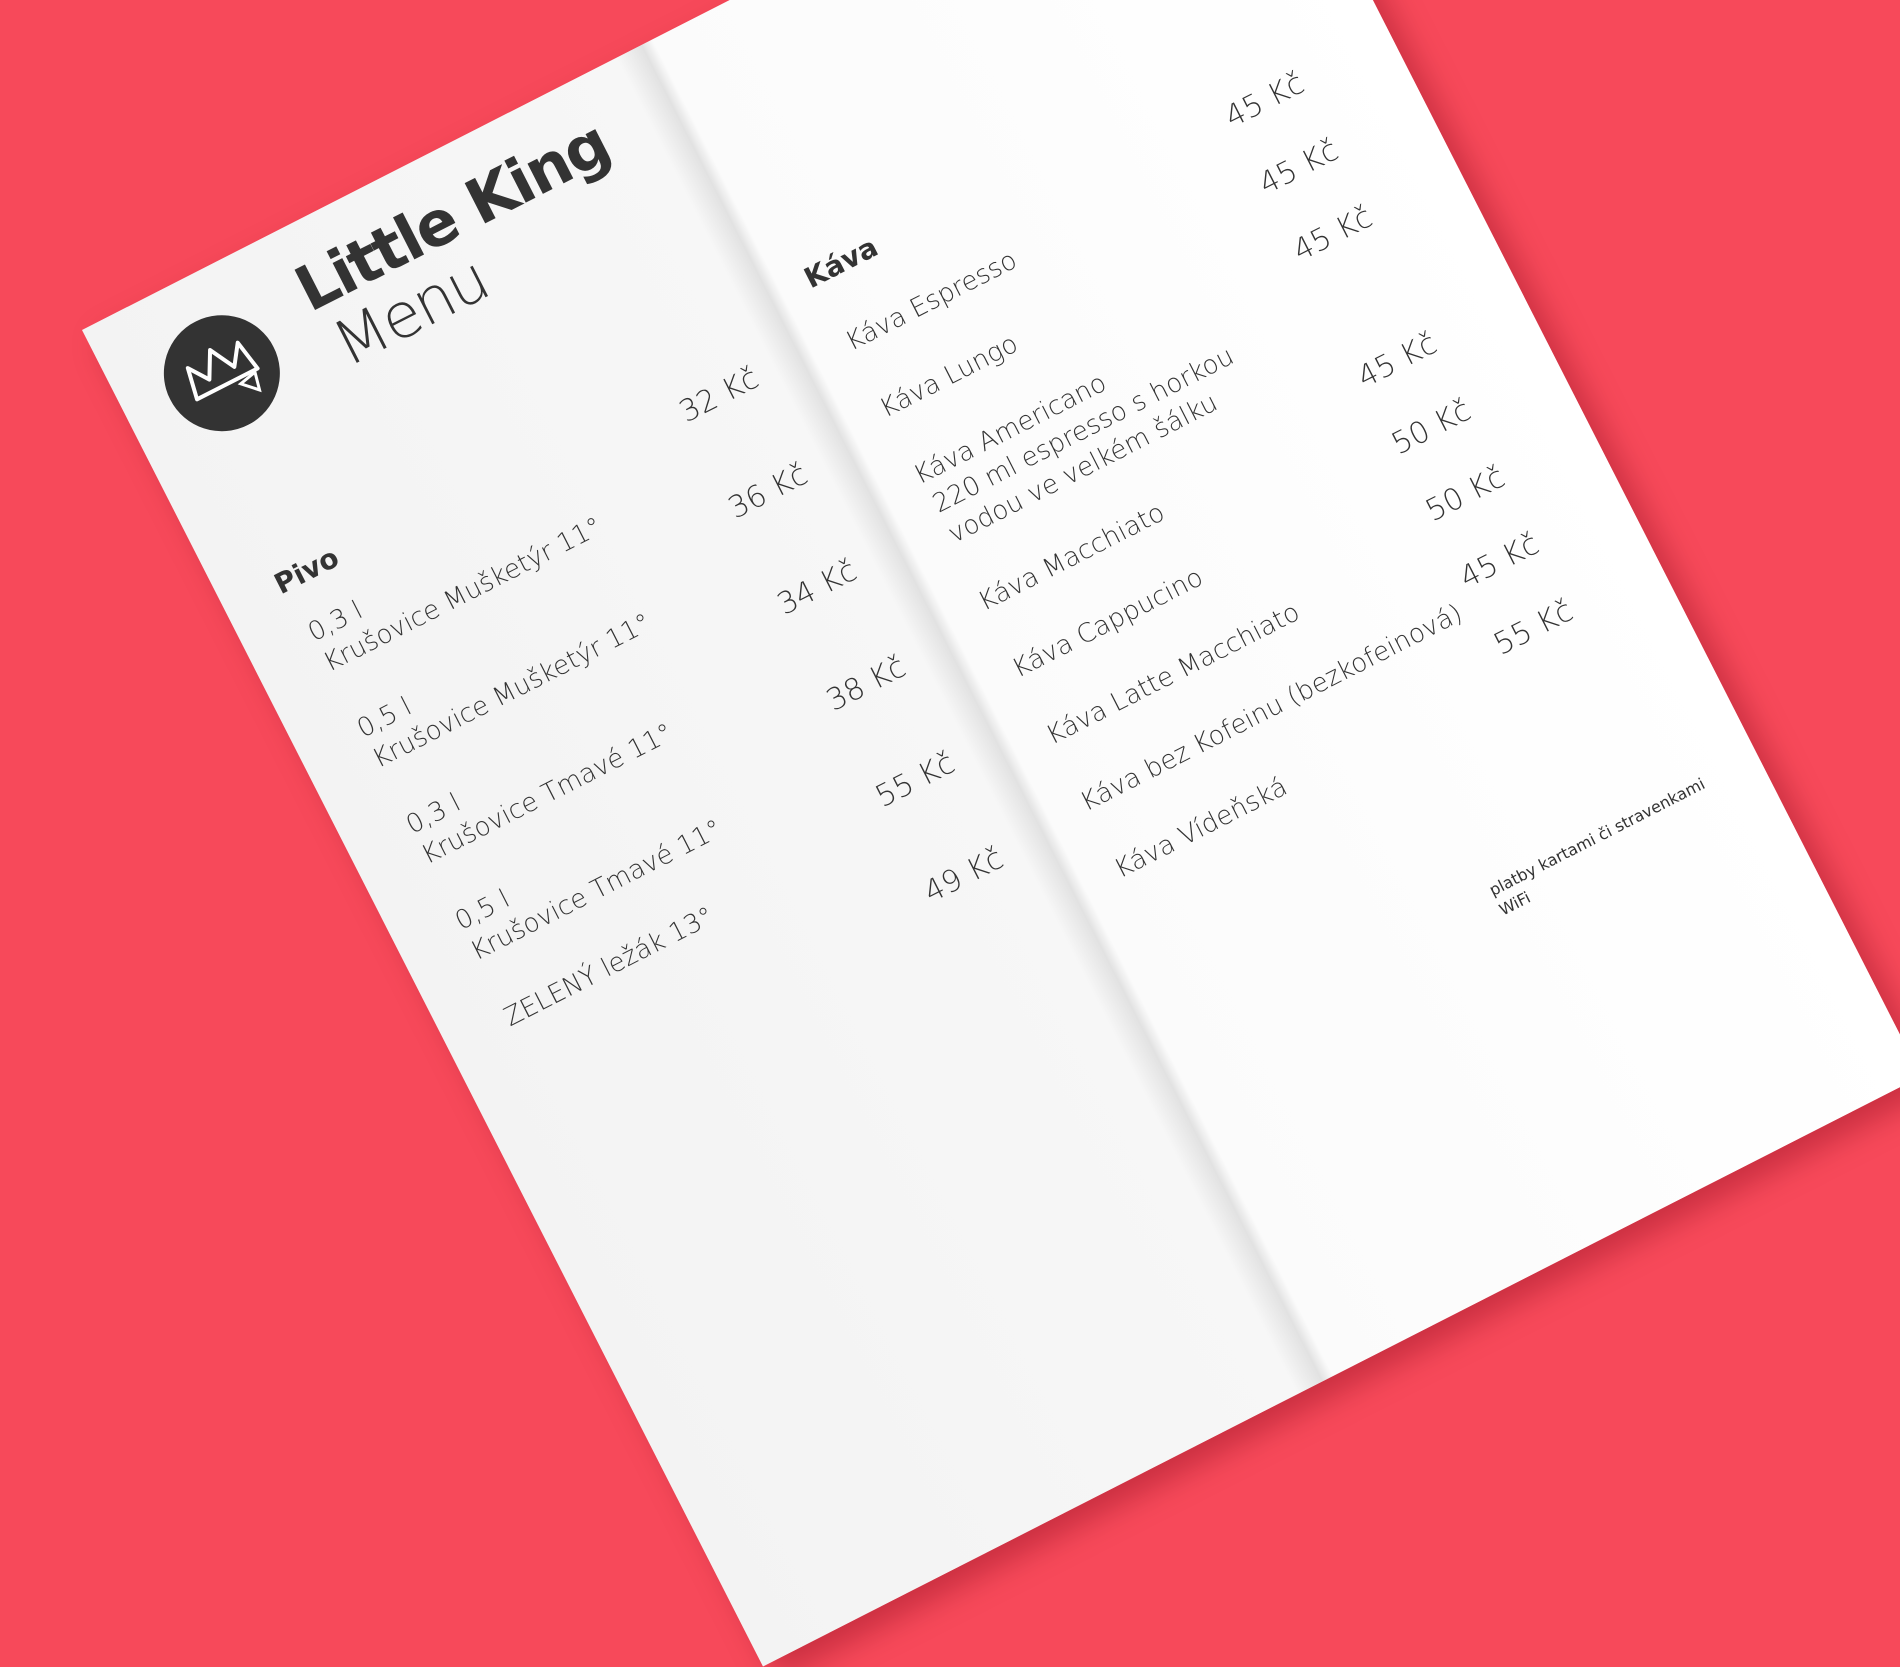 This screenshot has width=1900, height=1667. Describe the element at coordinates (221, 373) in the screenshot. I see `logo` at that location.